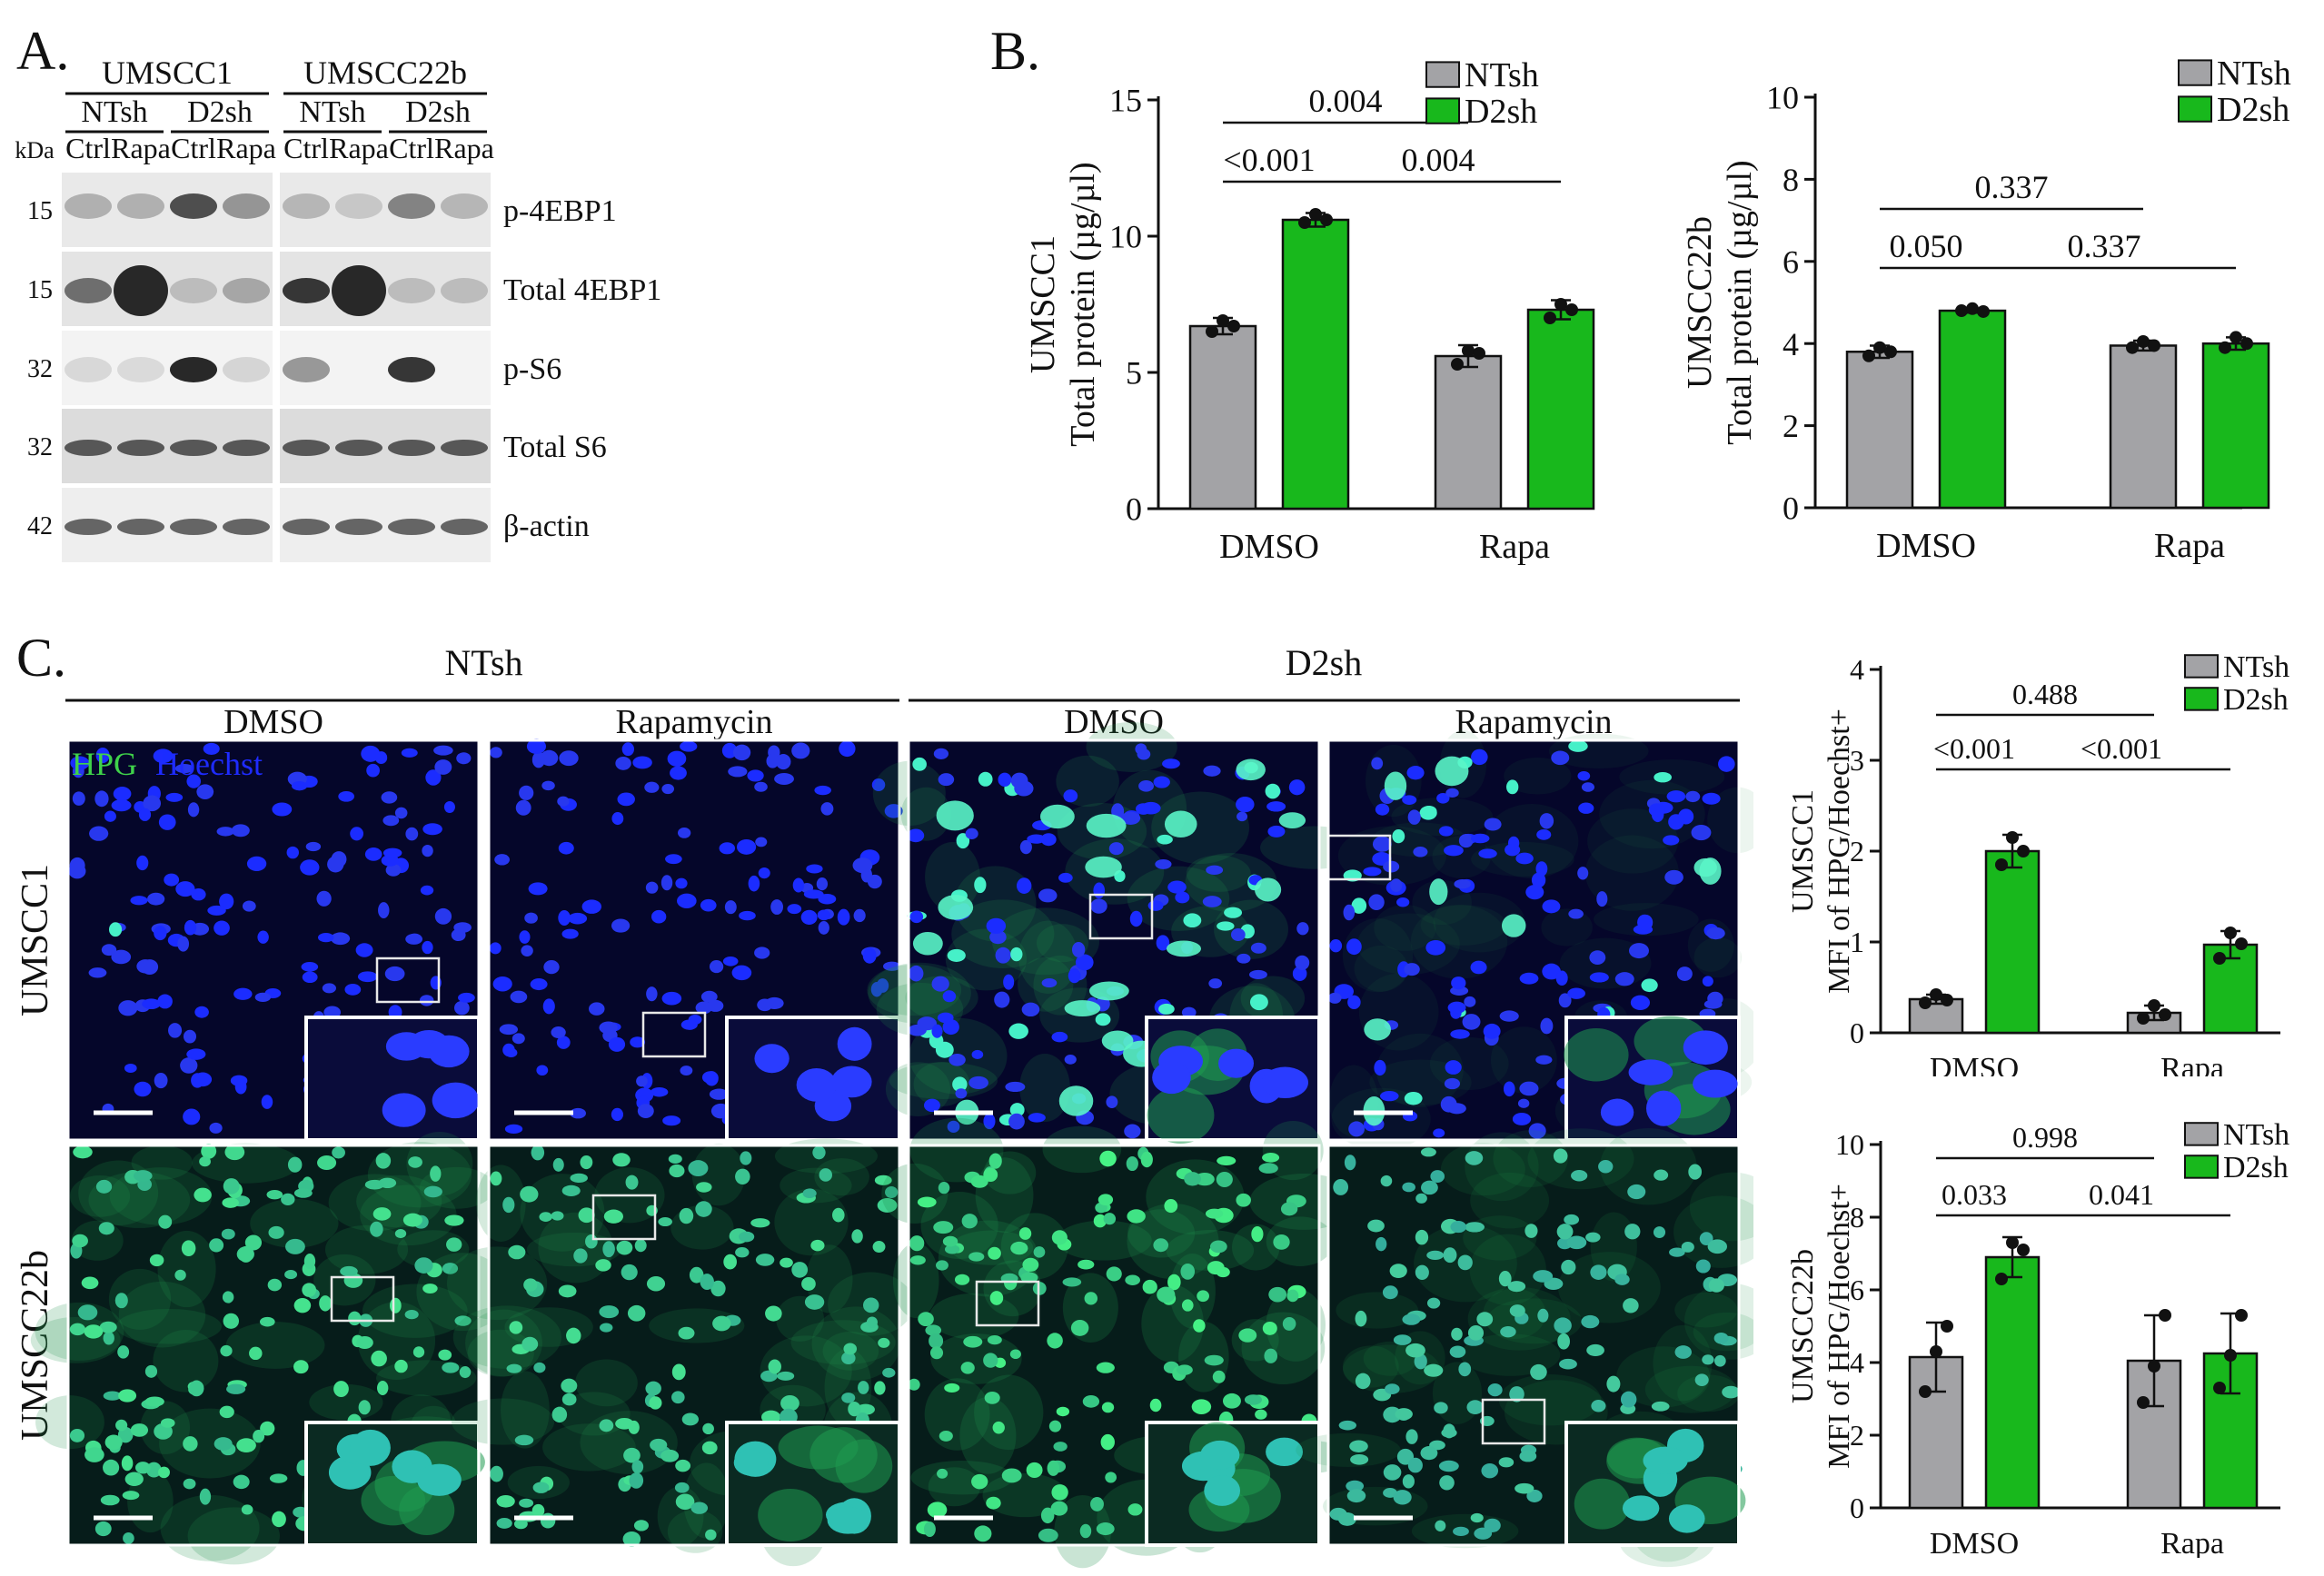  Describe the element at coordinates (104, 764) in the screenshot. I see `stain-label-hpg: HPG` at that location.